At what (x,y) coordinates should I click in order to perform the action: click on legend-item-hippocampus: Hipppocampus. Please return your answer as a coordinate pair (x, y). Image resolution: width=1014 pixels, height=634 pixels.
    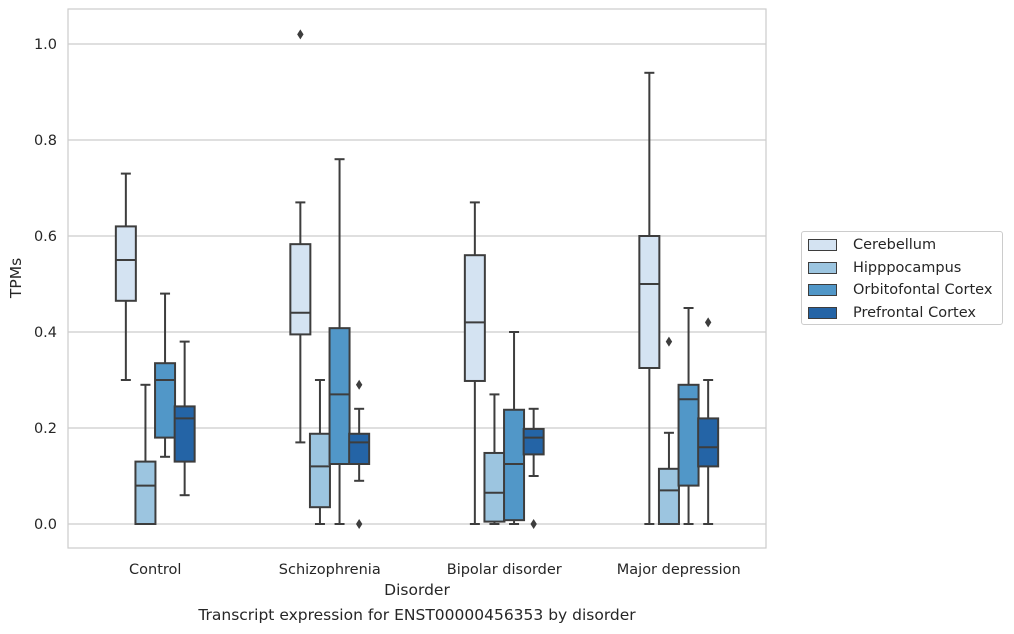
    Looking at the image, I should click on (884, 268).